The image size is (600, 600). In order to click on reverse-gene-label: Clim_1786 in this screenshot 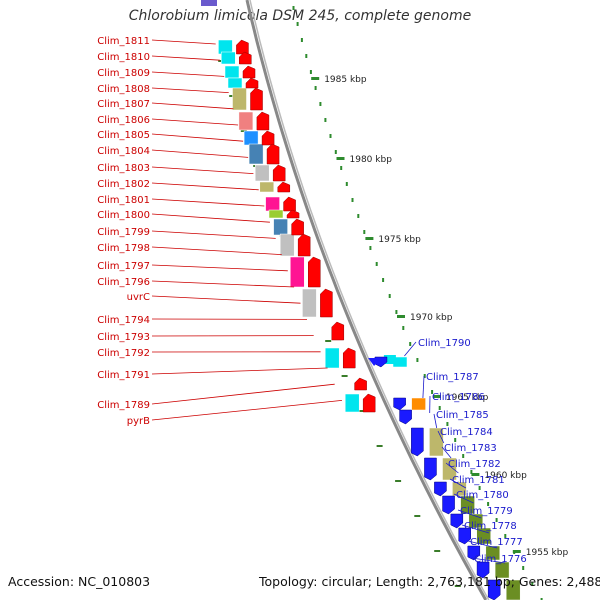, I will do `click(458, 397)`.